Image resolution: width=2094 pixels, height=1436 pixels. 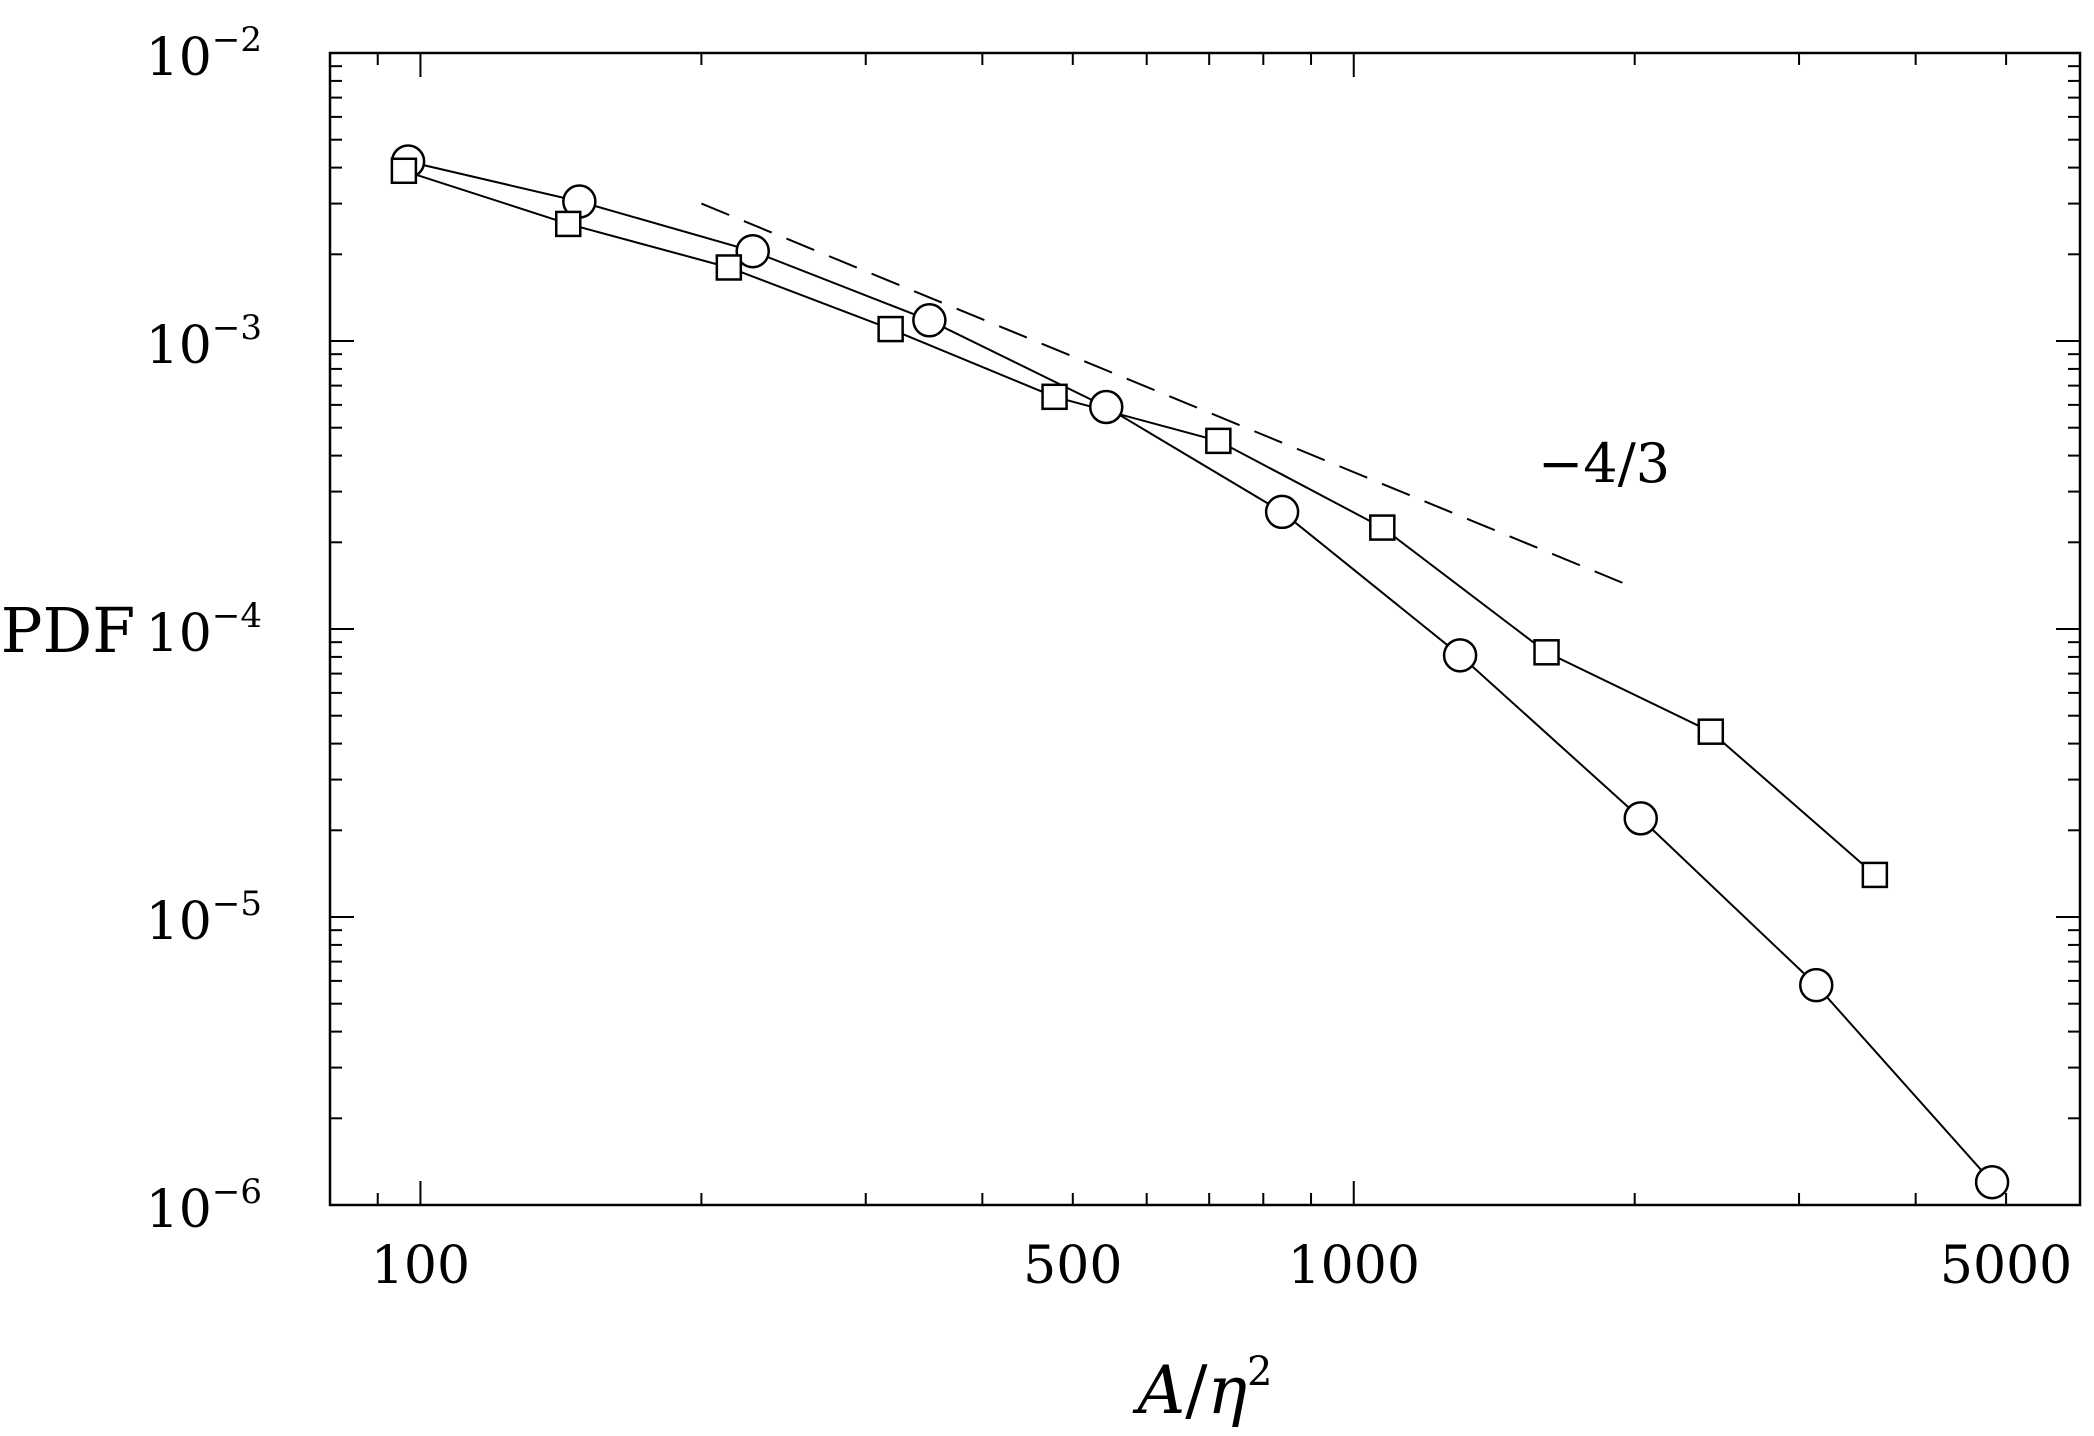 I want to click on y-axis-title: PDF, so click(x=68, y=630).